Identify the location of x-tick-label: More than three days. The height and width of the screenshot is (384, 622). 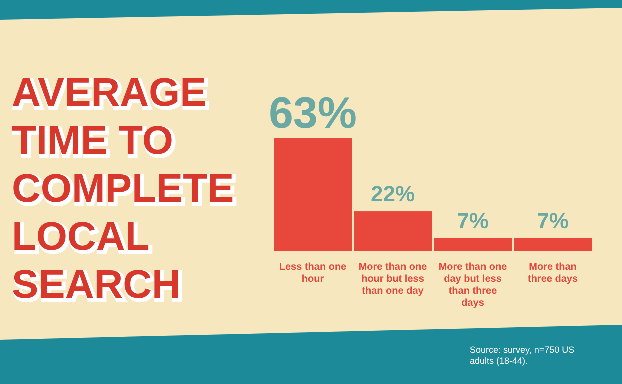
(553, 273).